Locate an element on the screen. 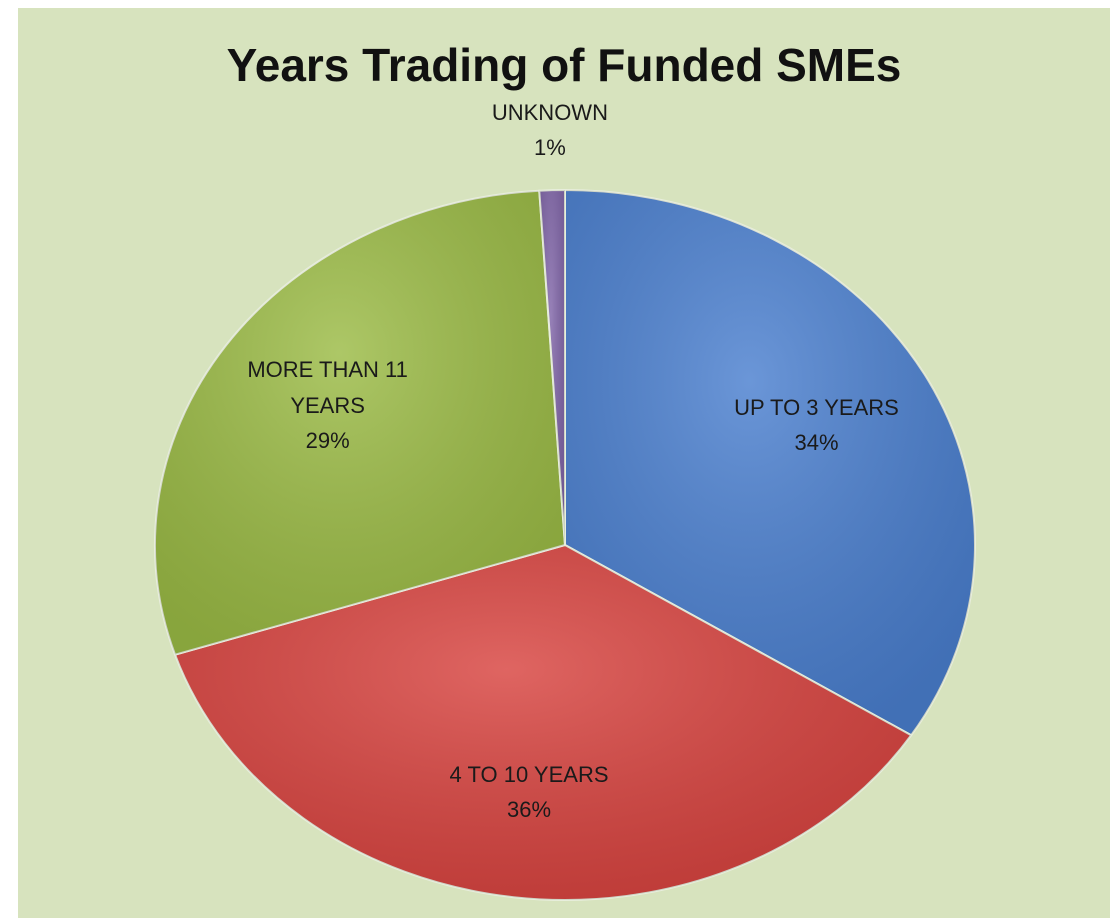 The height and width of the screenshot is (923, 1114). category-label: UP TO 3 YEARS is located at coordinates (816, 408).